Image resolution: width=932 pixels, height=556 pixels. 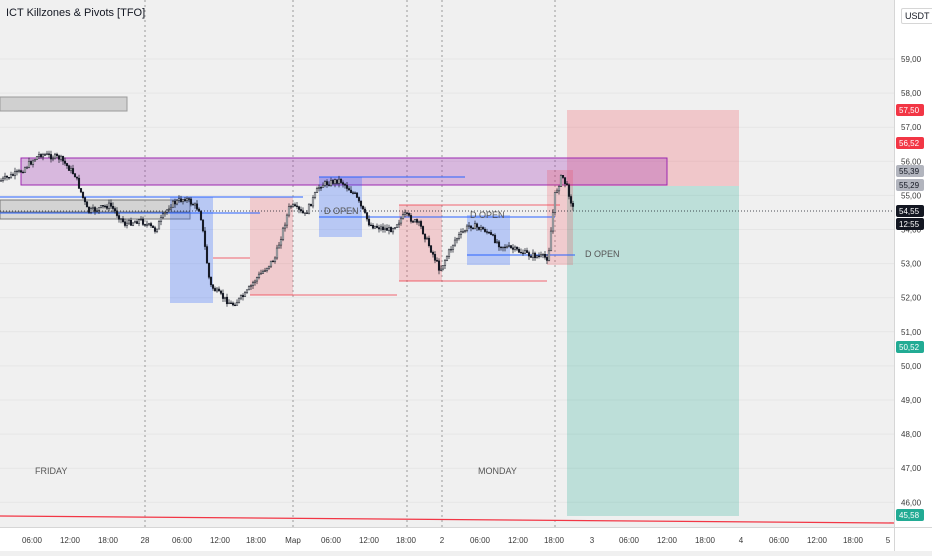 What do you see at coordinates (108, 540) in the screenshot?
I see `time-tick-label: 18:00` at bounding box center [108, 540].